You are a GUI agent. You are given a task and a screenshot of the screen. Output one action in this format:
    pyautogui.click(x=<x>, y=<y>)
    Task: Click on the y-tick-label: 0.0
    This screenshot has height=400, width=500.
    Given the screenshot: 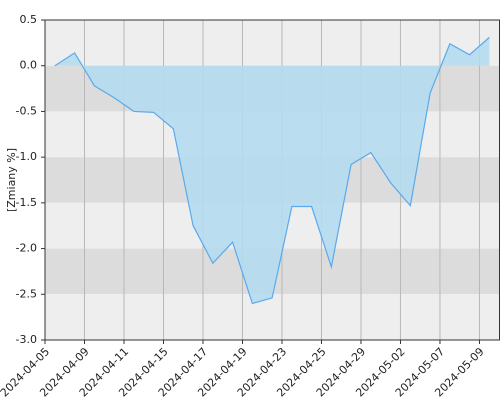 What is the action you would take?
    pyautogui.click(x=29, y=65)
    